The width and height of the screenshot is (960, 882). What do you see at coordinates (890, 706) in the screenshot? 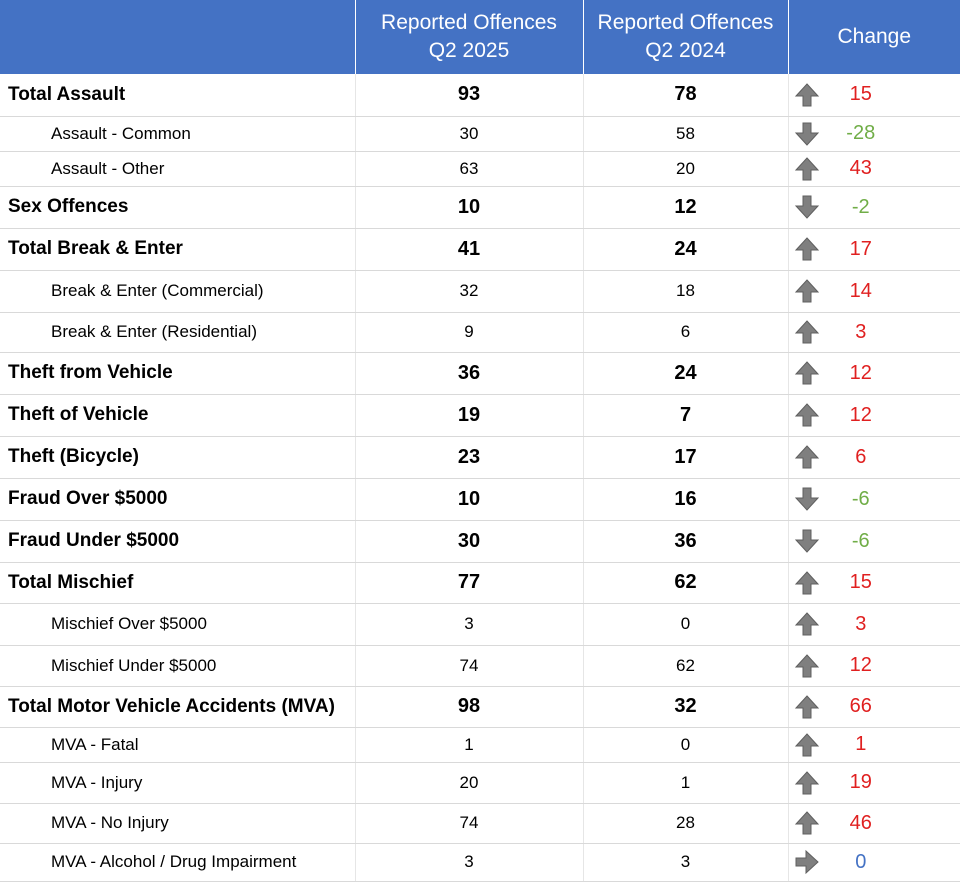
I see `change-value: 66` at bounding box center [890, 706].